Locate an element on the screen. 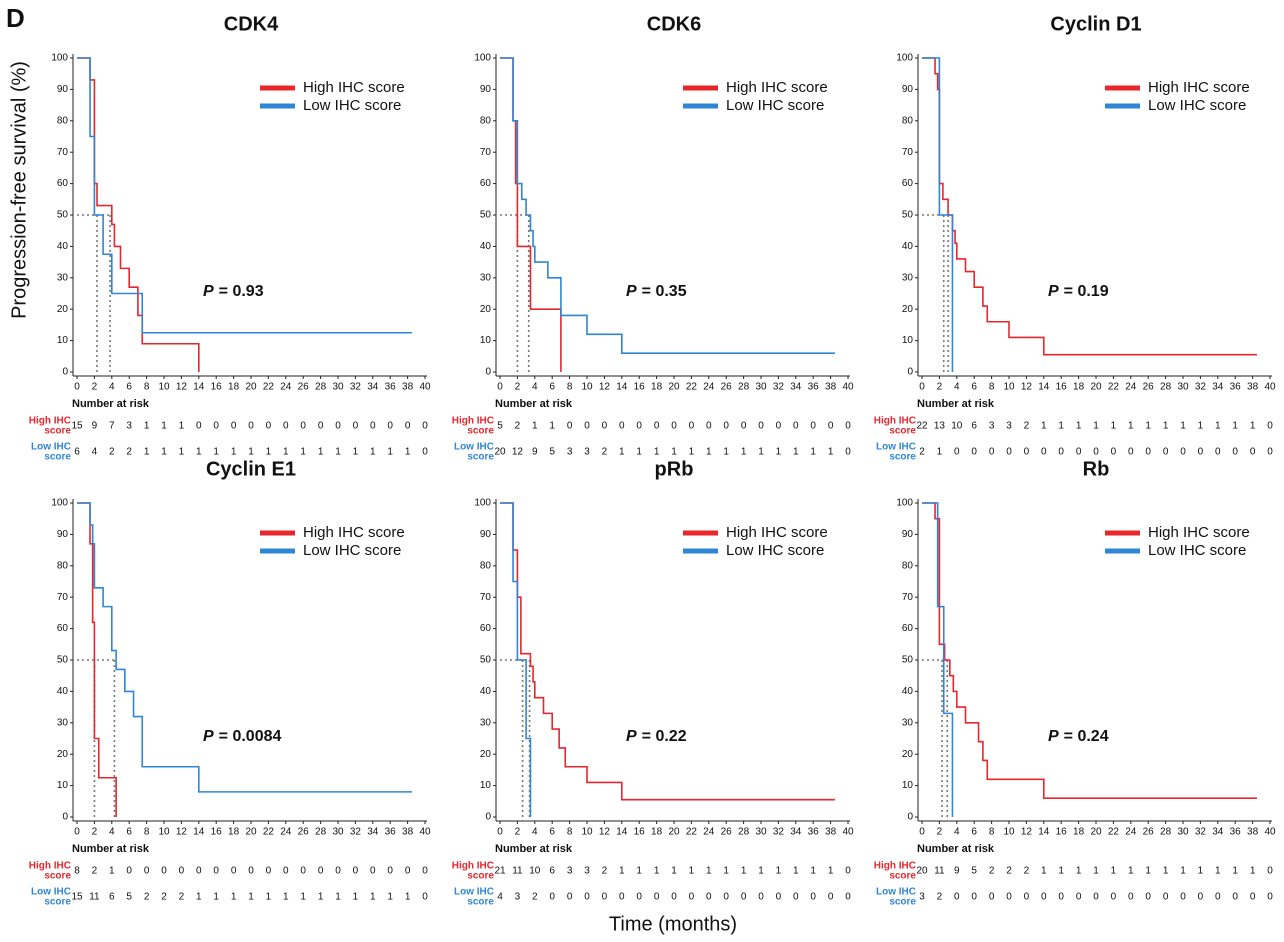 The width and height of the screenshot is (1284, 942). x-tick-label: 38 is located at coordinates (831, 387).